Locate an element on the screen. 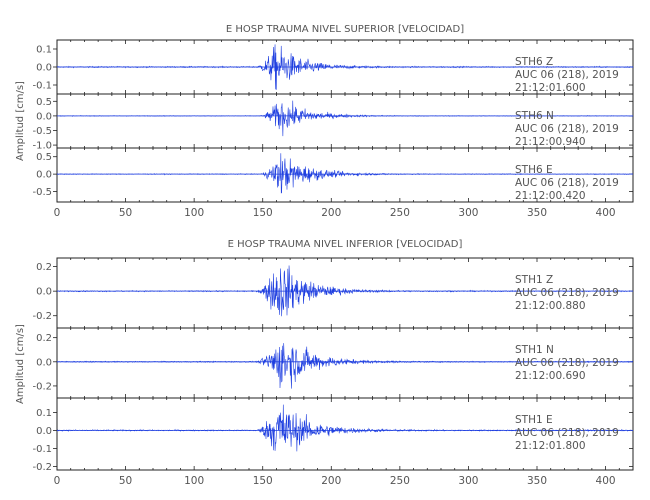 The image size is (650, 500). chart-title: E HOSP TRAUMA NIVEL SUPERIOR [VELOCIDAD] is located at coordinates (345, 29).